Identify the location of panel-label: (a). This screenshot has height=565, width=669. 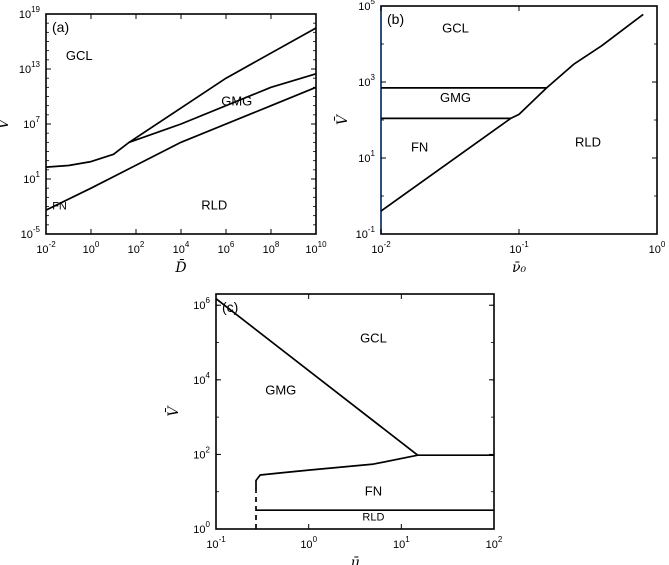
(60, 27).